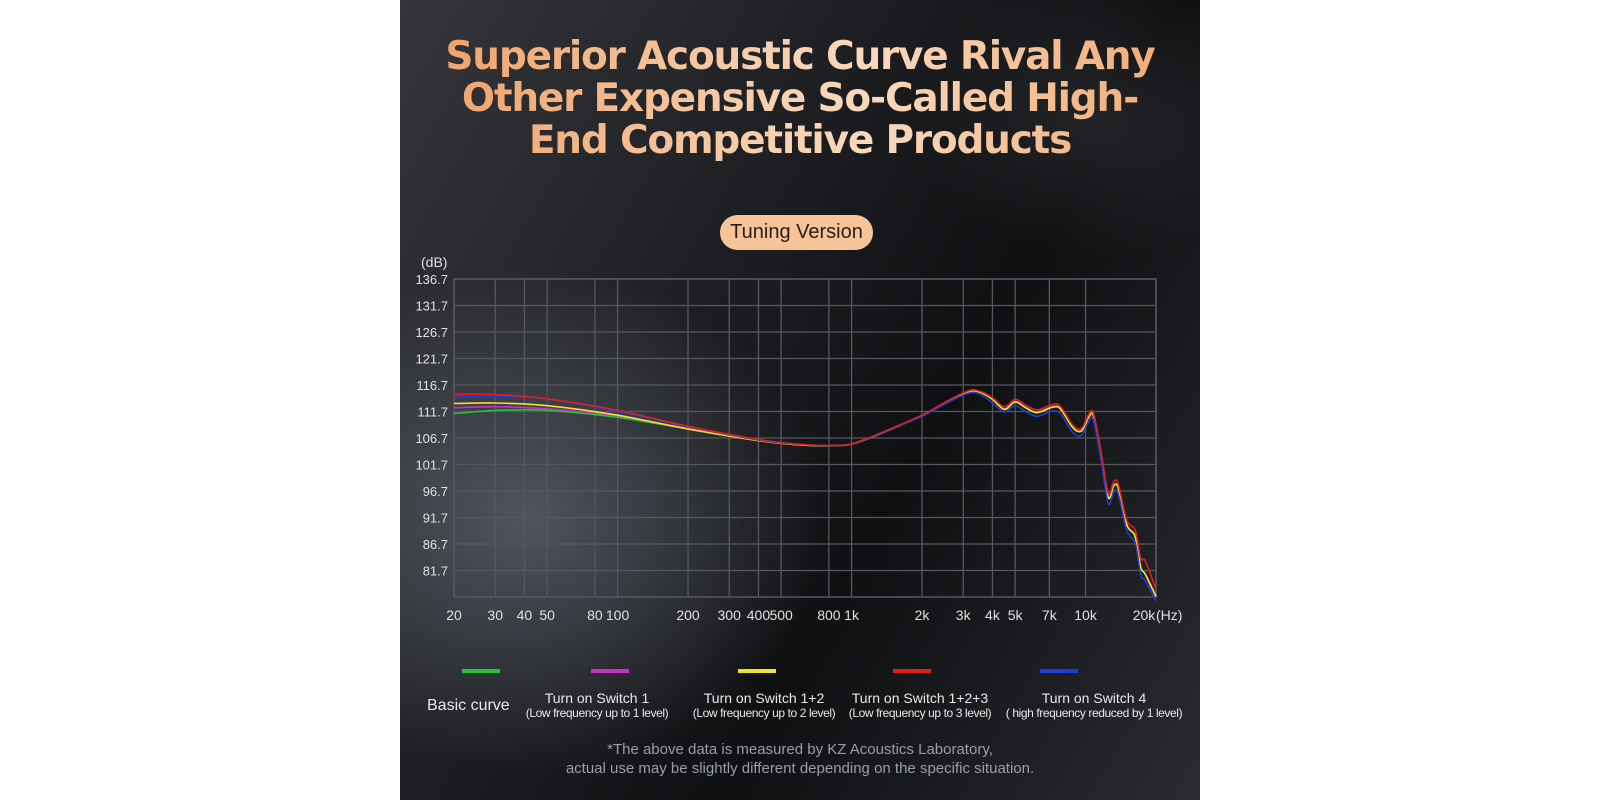 The width and height of the screenshot is (1600, 800). What do you see at coordinates (431, 359) in the screenshot?
I see `y-tick-label: 121.7` at bounding box center [431, 359].